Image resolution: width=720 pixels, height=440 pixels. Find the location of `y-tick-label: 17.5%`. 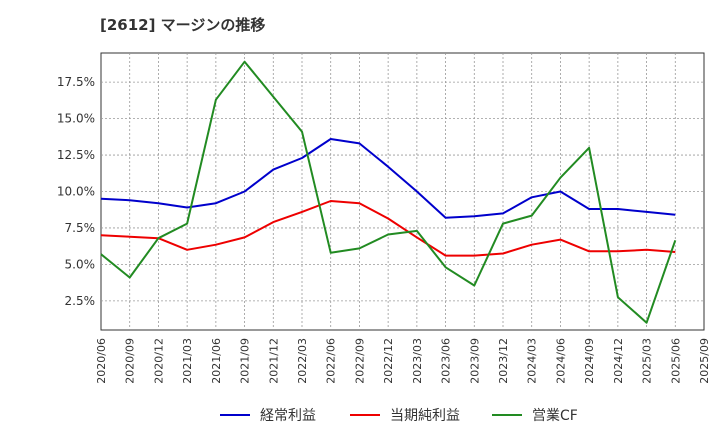

y-tick-label: 17.5% is located at coordinates (76, 82).